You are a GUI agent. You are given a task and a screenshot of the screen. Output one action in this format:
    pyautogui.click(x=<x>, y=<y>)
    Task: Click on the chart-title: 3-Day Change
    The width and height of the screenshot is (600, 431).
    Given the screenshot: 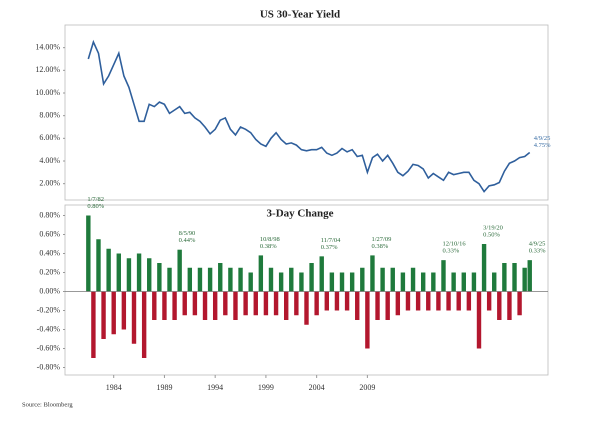 What is the action you would take?
    pyautogui.click(x=300, y=214)
    